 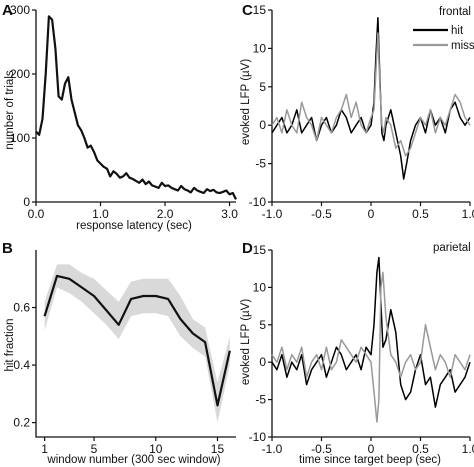 I want to click on panel-letter-b: B, so click(x=7, y=248).